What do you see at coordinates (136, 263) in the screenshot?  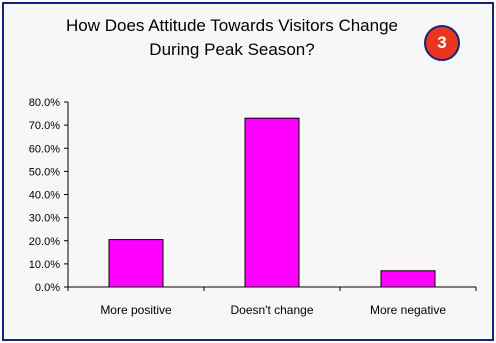 I see `bar-more-positive` at bounding box center [136, 263].